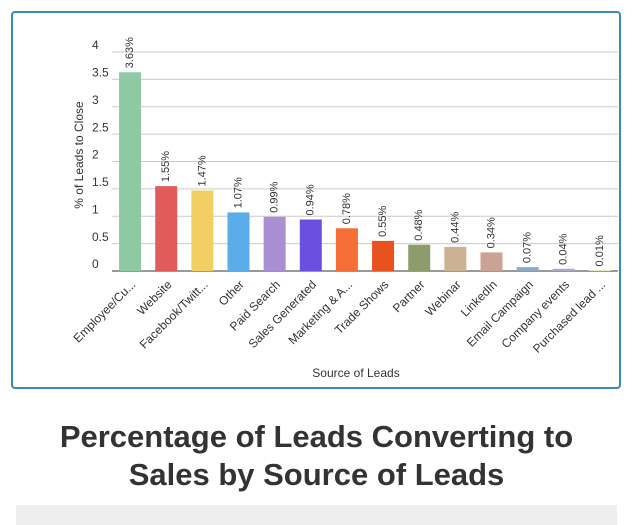 Image resolution: width=633 pixels, height=525 pixels. What do you see at coordinates (95, 100) in the screenshot?
I see `y-tick-label: 3` at bounding box center [95, 100].